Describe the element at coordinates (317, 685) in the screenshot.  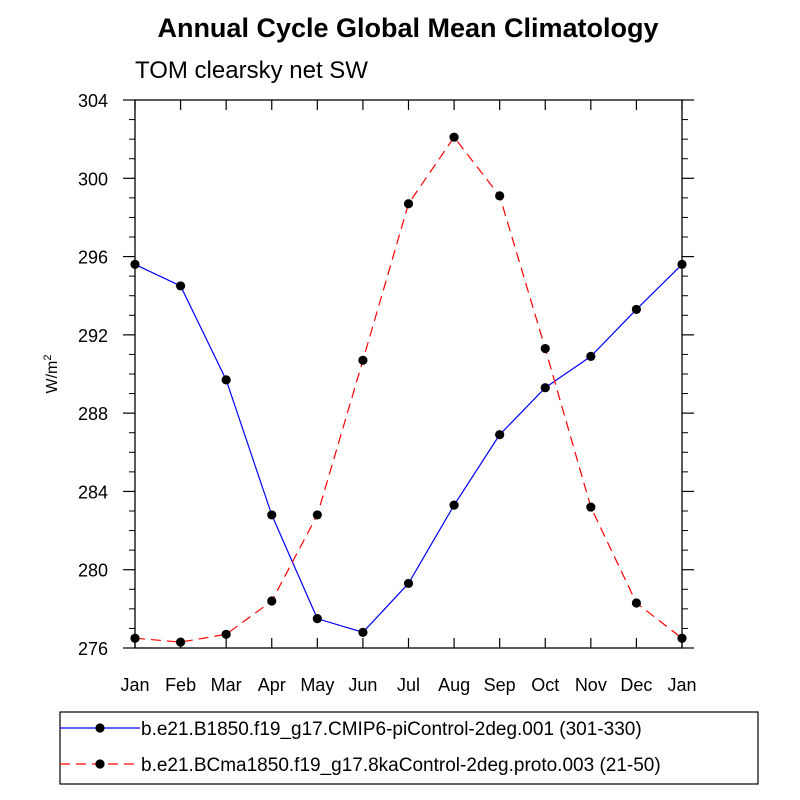
I see `x-tick-label: May` at that location.